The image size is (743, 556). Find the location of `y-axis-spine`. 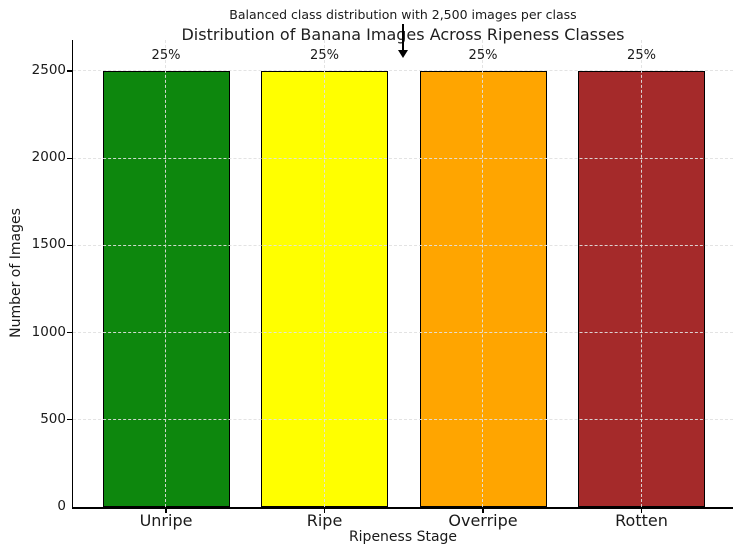

y-axis-spine is located at coordinates (72, 274).